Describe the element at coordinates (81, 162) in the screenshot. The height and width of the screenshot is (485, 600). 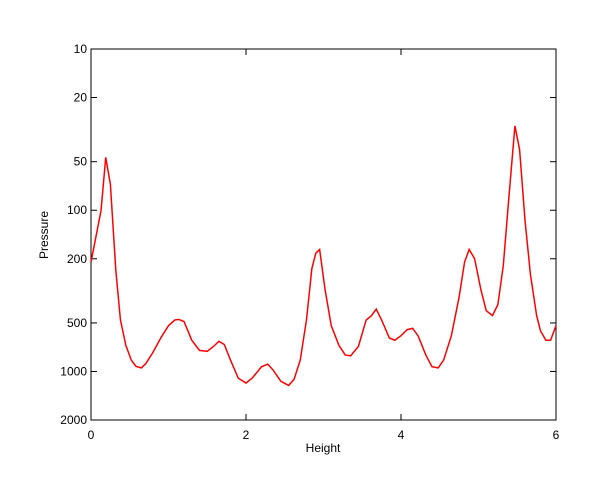
I see `y-tick-label: 50` at that location.